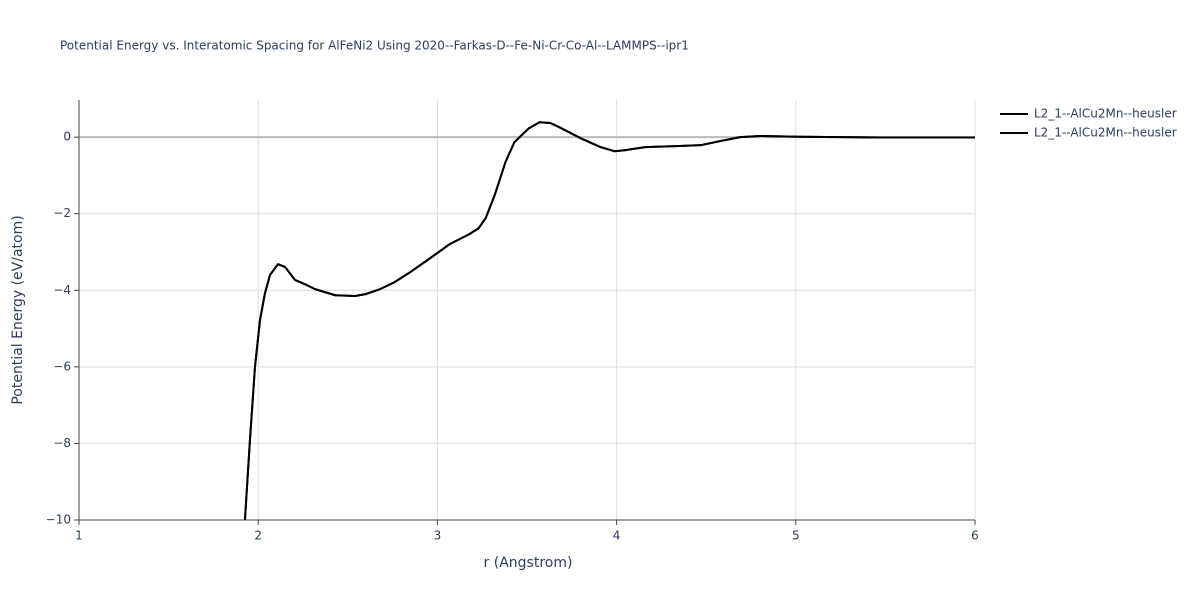 This screenshot has height=600, width=1200. What do you see at coordinates (617, 536) in the screenshot?
I see `x-tick-label: 4` at bounding box center [617, 536].